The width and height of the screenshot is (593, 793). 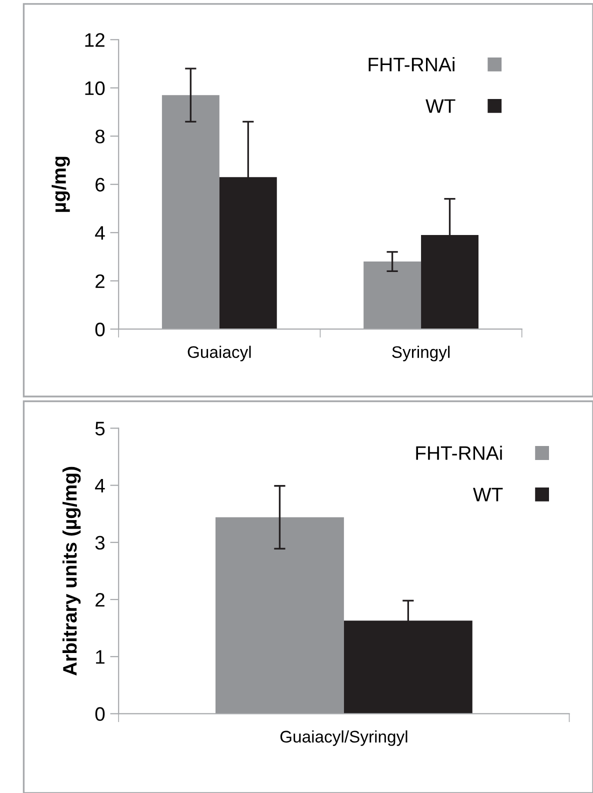 I want to click on y-tick-label: 8, so click(x=100, y=137).